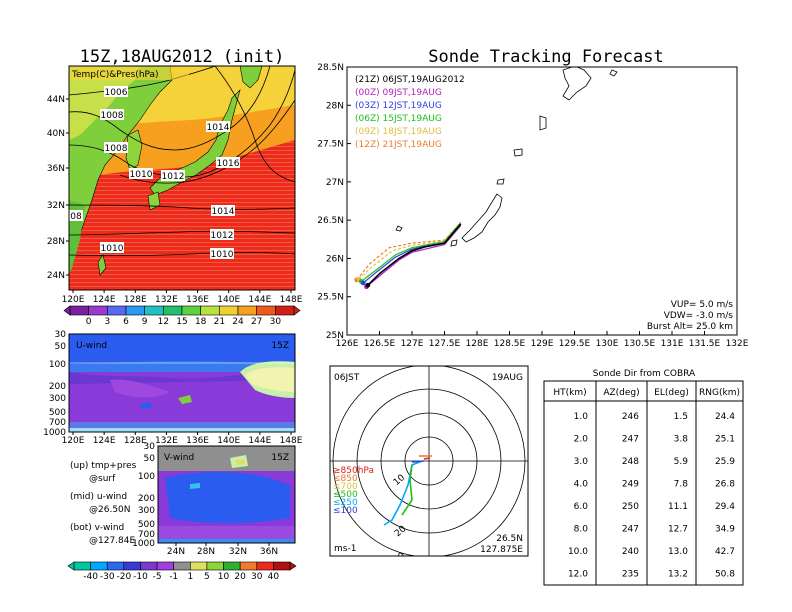  Describe the element at coordinates (228, 441) in the screenshot. I see `u-wind-x-tick: 140E` at that location.